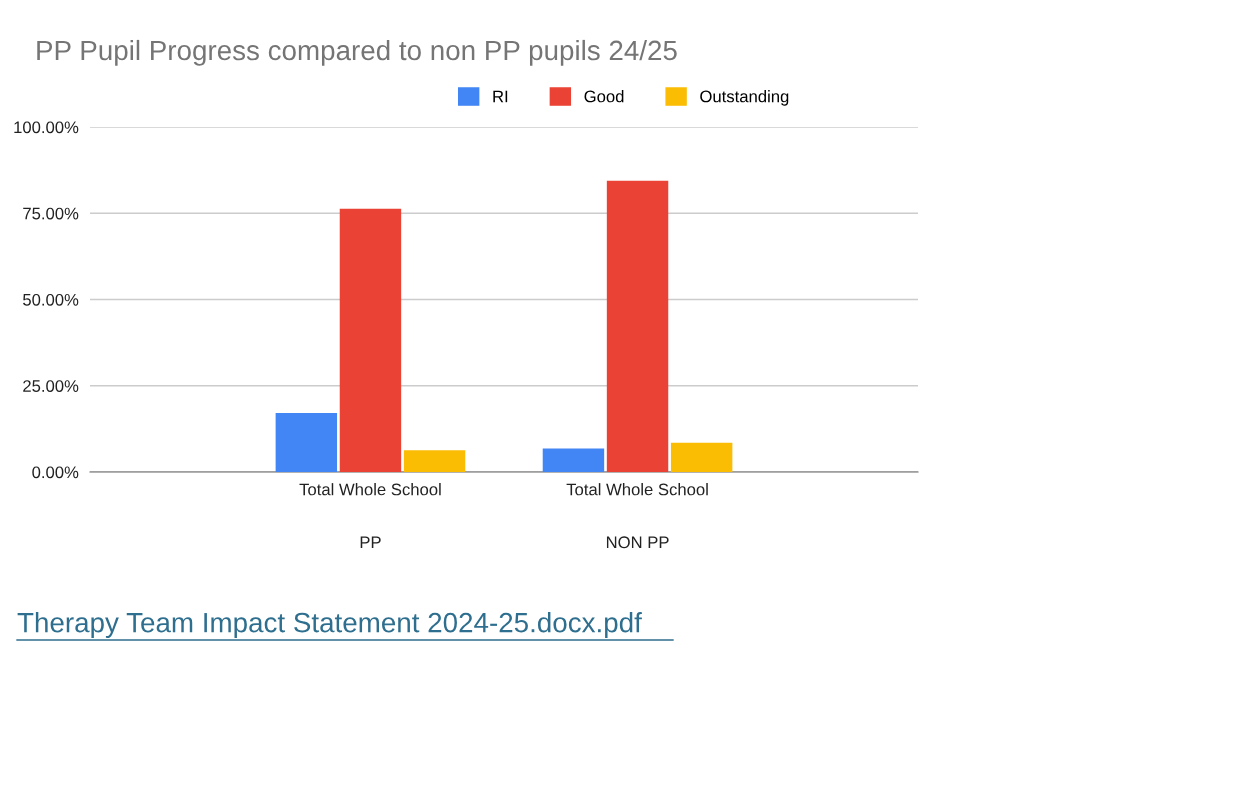 This screenshot has height=807, width=1248. Describe the element at coordinates (46, 127) in the screenshot. I see `y-tick-label: 100.00%` at that location.